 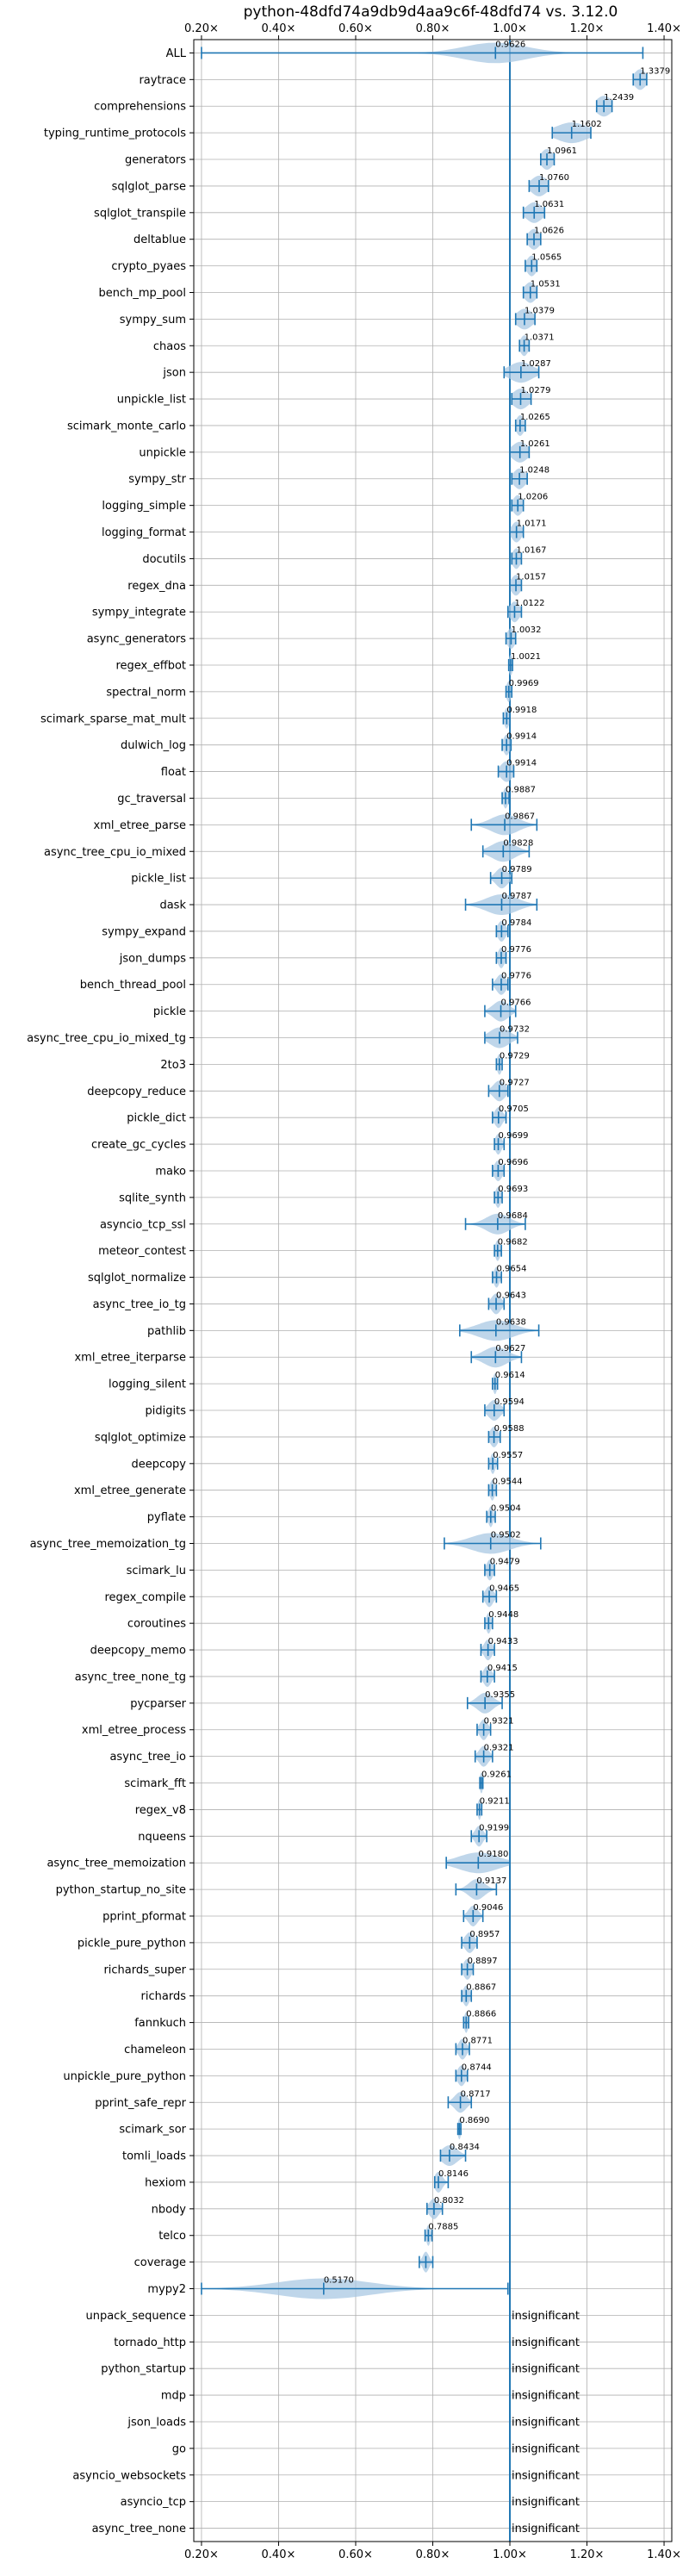 I want to click on benchmark-label: tomli_loads, so click(x=154, y=2157).